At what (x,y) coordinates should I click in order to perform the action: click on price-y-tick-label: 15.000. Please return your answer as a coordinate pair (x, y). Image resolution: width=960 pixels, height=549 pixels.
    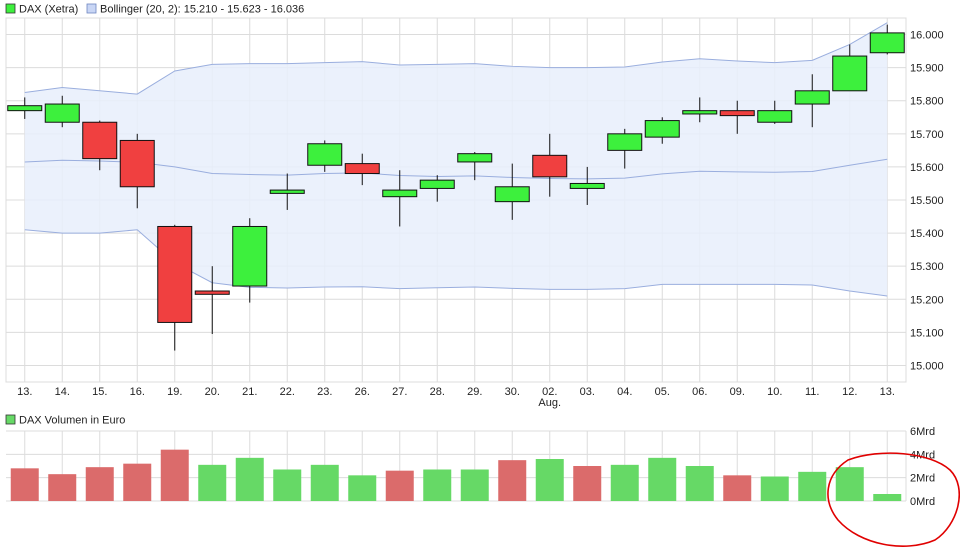
    Looking at the image, I should click on (927, 366).